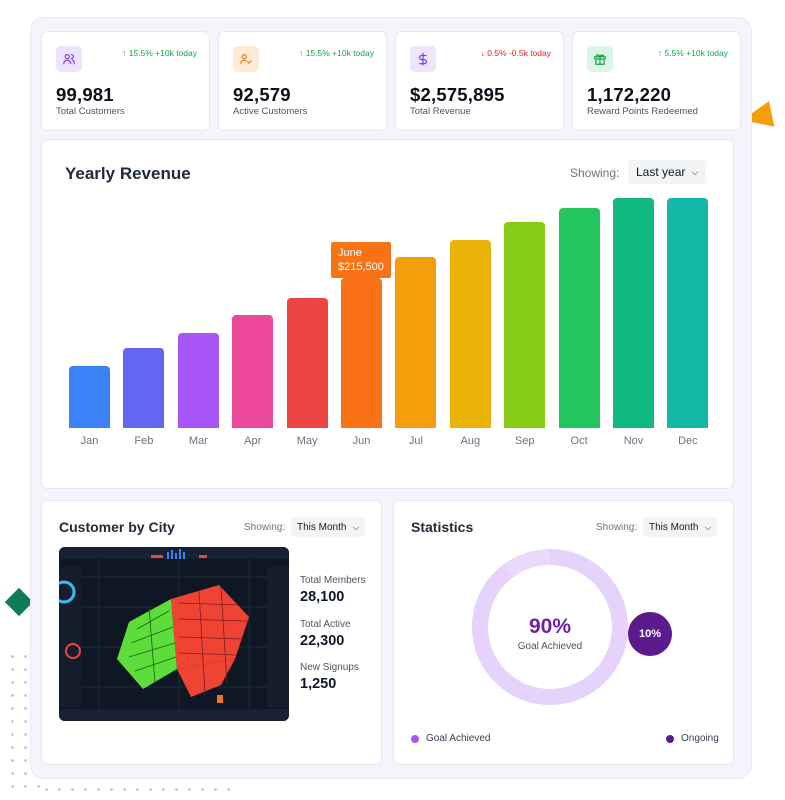  What do you see at coordinates (128, 173) in the screenshot?
I see `card-title: Yearly Revenue` at bounding box center [128, 173].